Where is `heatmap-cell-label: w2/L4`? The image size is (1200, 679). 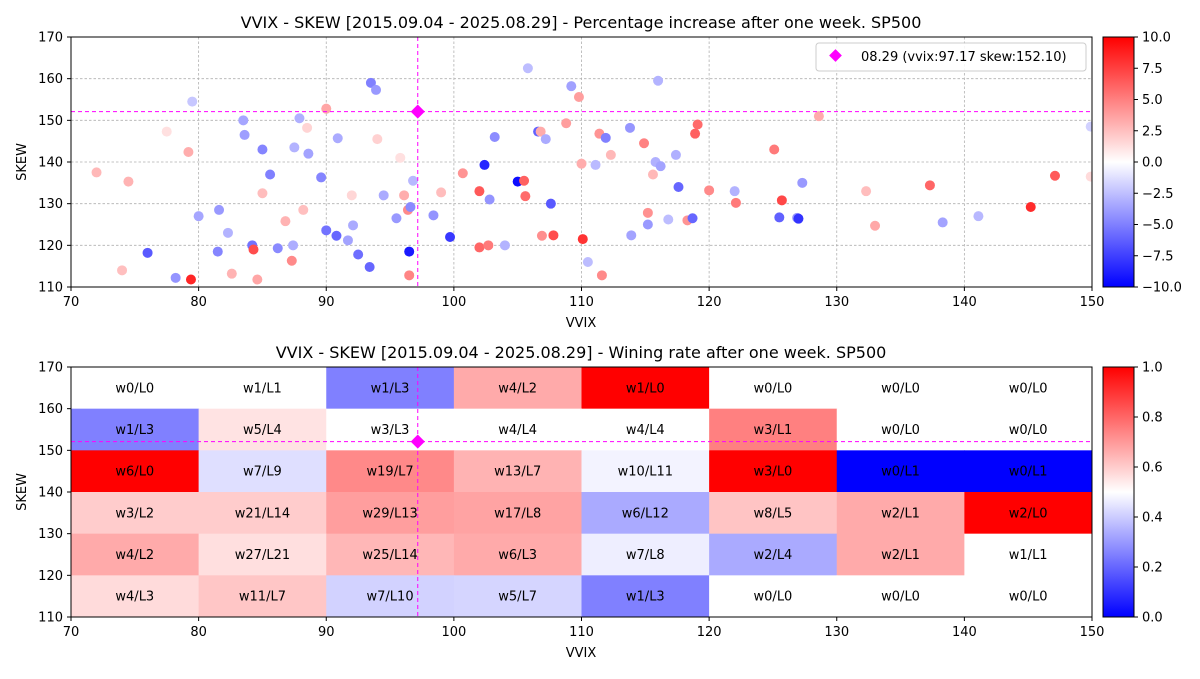 heatmap-cell-label: w2/L4 is located at coordinates (773, 555).